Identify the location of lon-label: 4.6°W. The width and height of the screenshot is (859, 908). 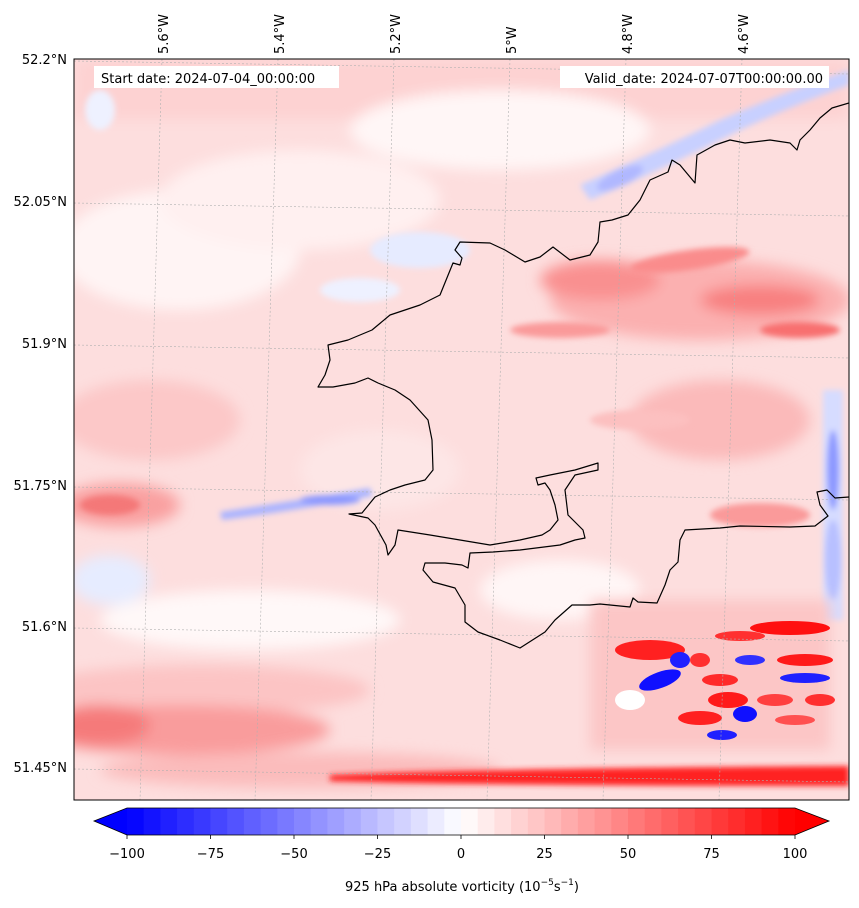
(744, 34).